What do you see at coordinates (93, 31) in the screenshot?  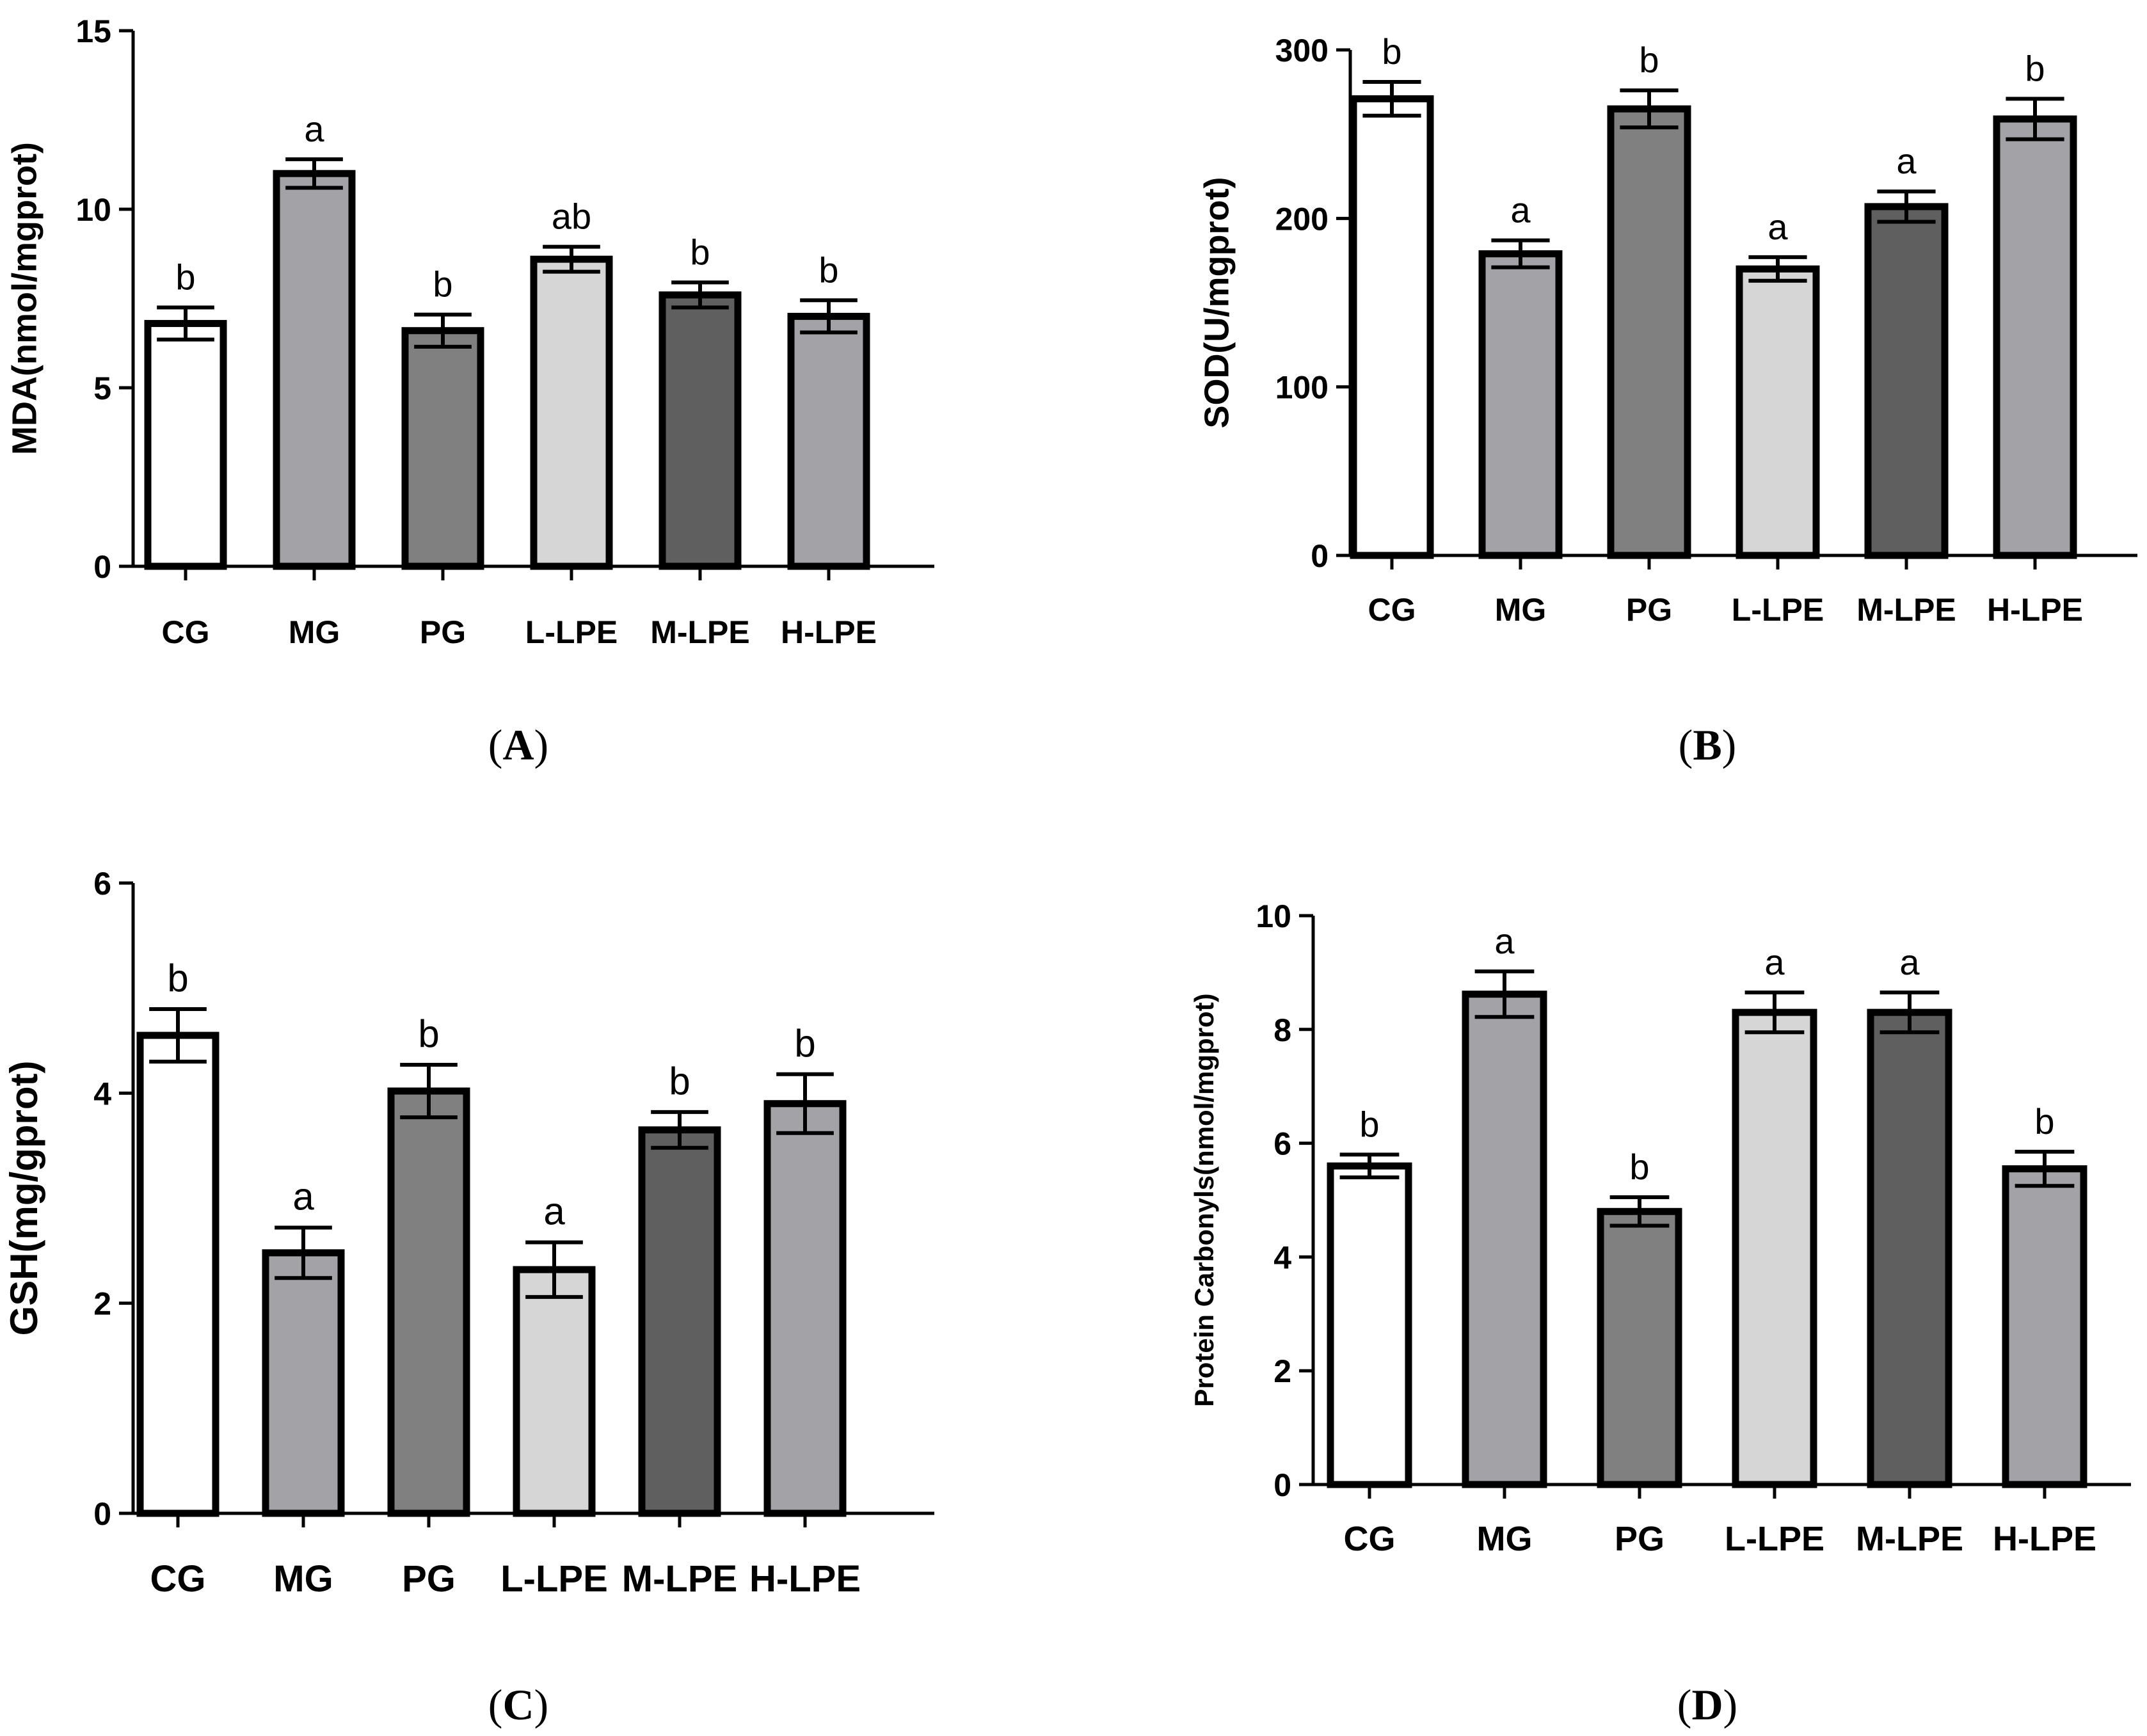 I see `y-tick-label: 15` at bounding box center [93, 31].